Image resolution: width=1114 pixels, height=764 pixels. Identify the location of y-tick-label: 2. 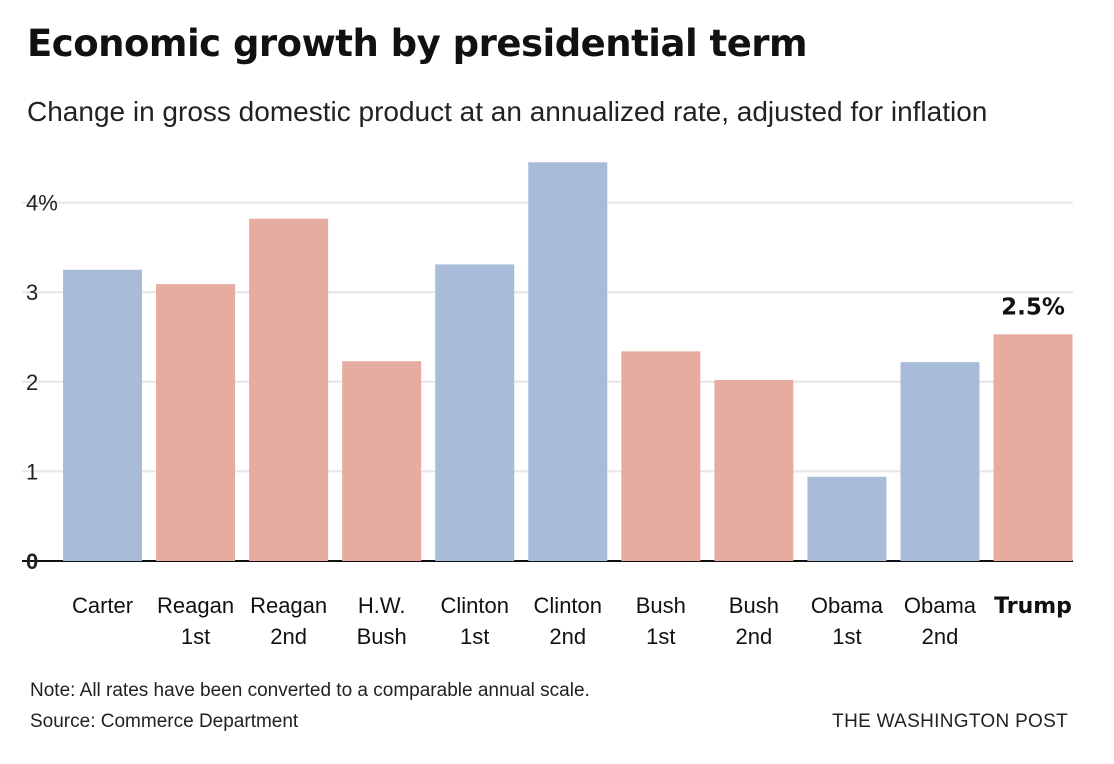
(32, 382).